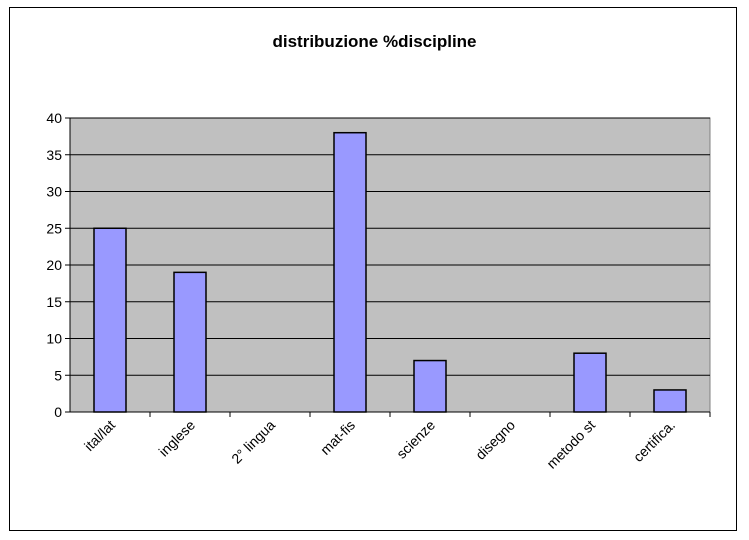  Describe the element at coordinates (54, 339) in the screenshot. I see `y-tick-label: 10` at that location.